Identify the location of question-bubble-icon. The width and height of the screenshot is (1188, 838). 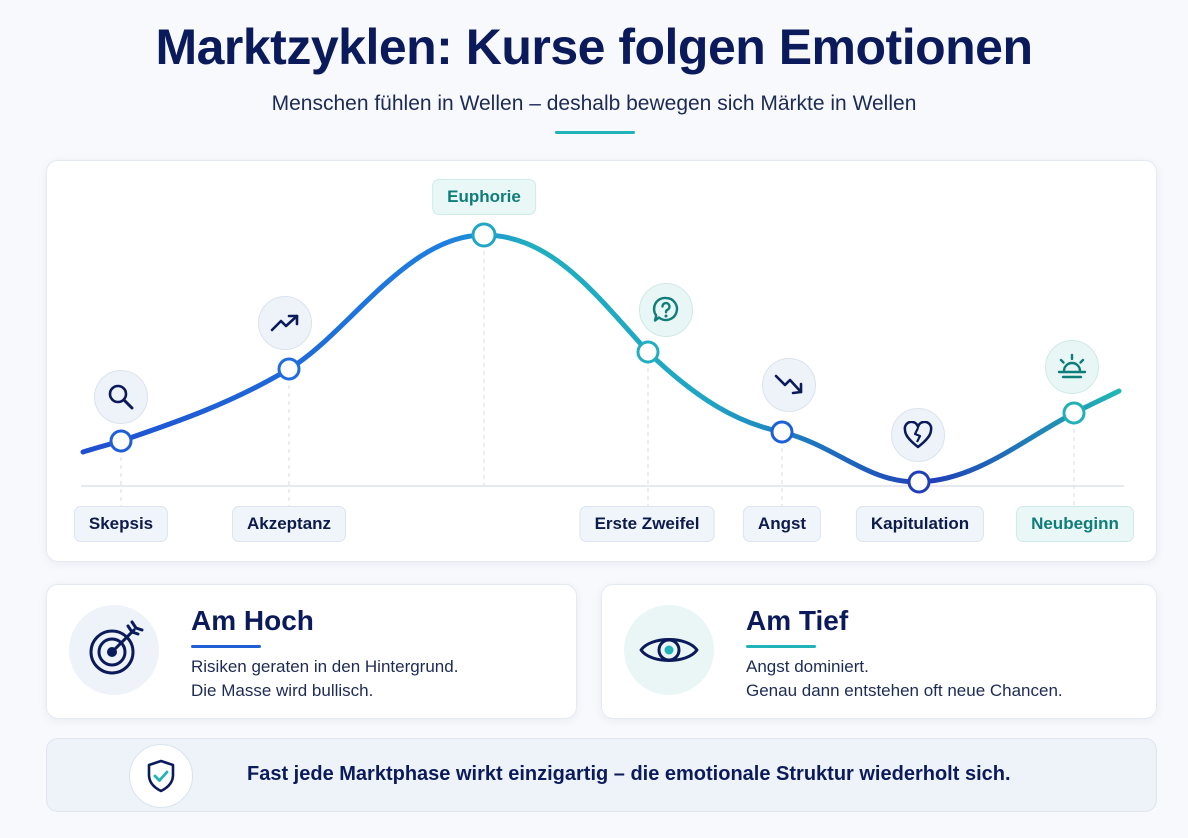
(666, 310).